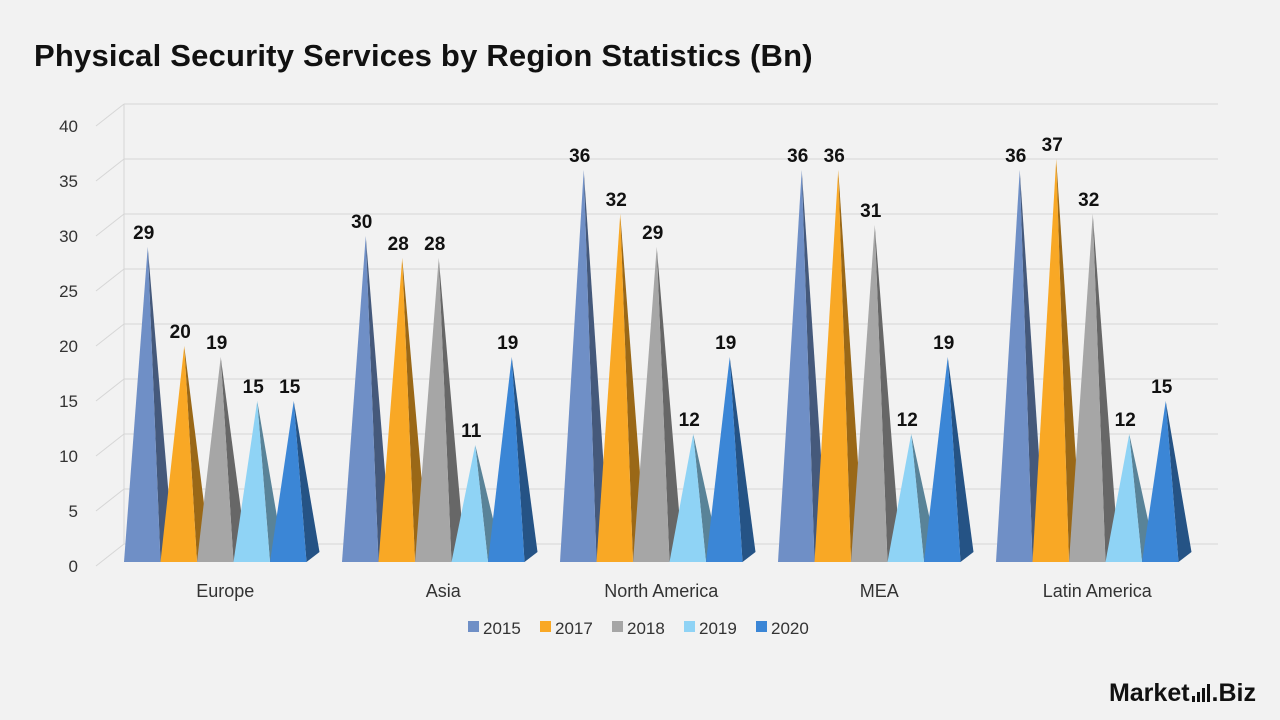 The height and width of the screenshot is (720, 1280). Describe the element at coordinates (73, 511) in the screenshot. I see `y-tick-label: 5` at that location.